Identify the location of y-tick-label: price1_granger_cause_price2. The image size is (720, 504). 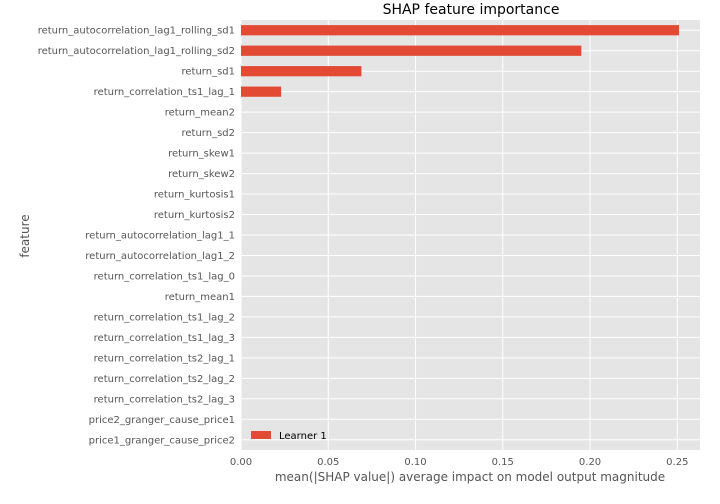
(162, 440).